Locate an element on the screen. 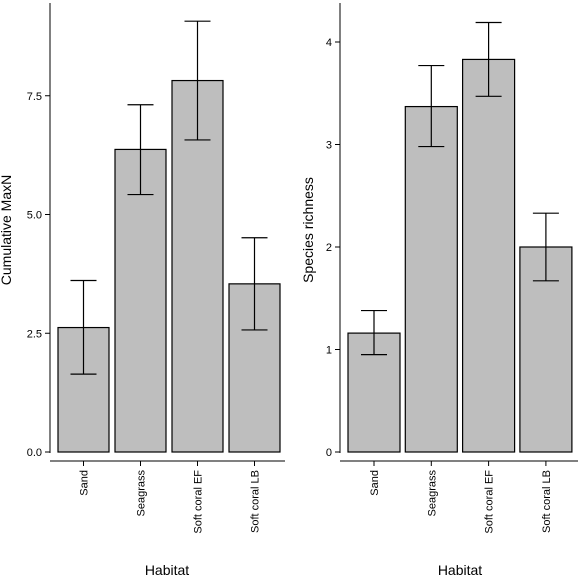 The image size is (581, 586). y-tick-label: 1 is located at coordinates (329, 351).